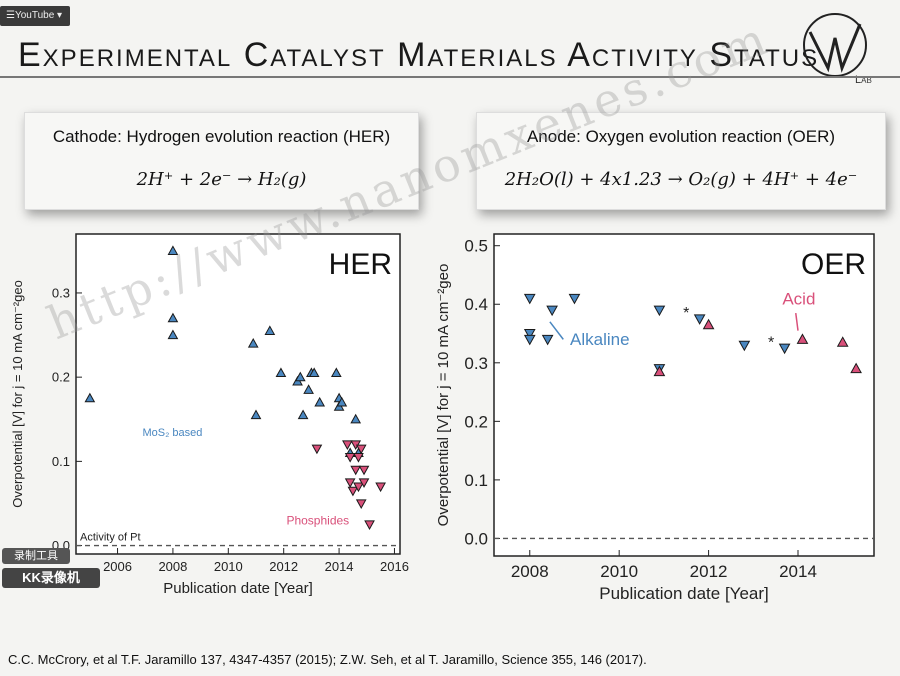 This screenshot has width=900, height=676. What do you see at coordinates (110, 538) in the screenshot?
I see `reference-line-label: Activity of Pt` at bounding box center [110, 538].